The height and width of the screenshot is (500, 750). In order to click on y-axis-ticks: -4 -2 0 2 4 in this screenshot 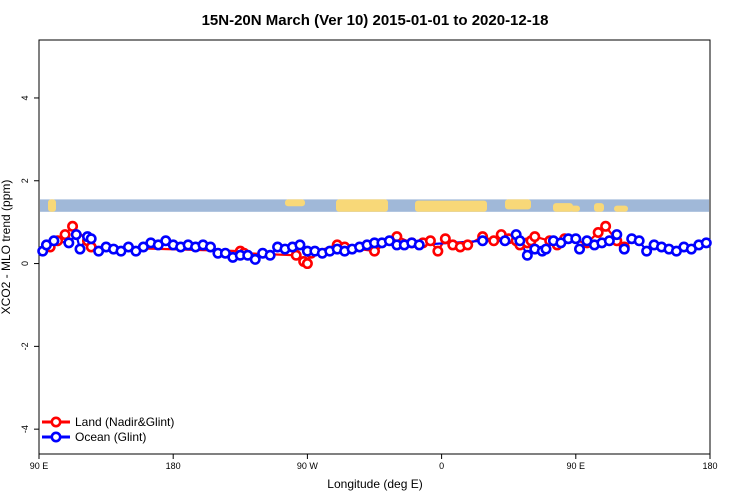, I will do `click(29, 264)`.